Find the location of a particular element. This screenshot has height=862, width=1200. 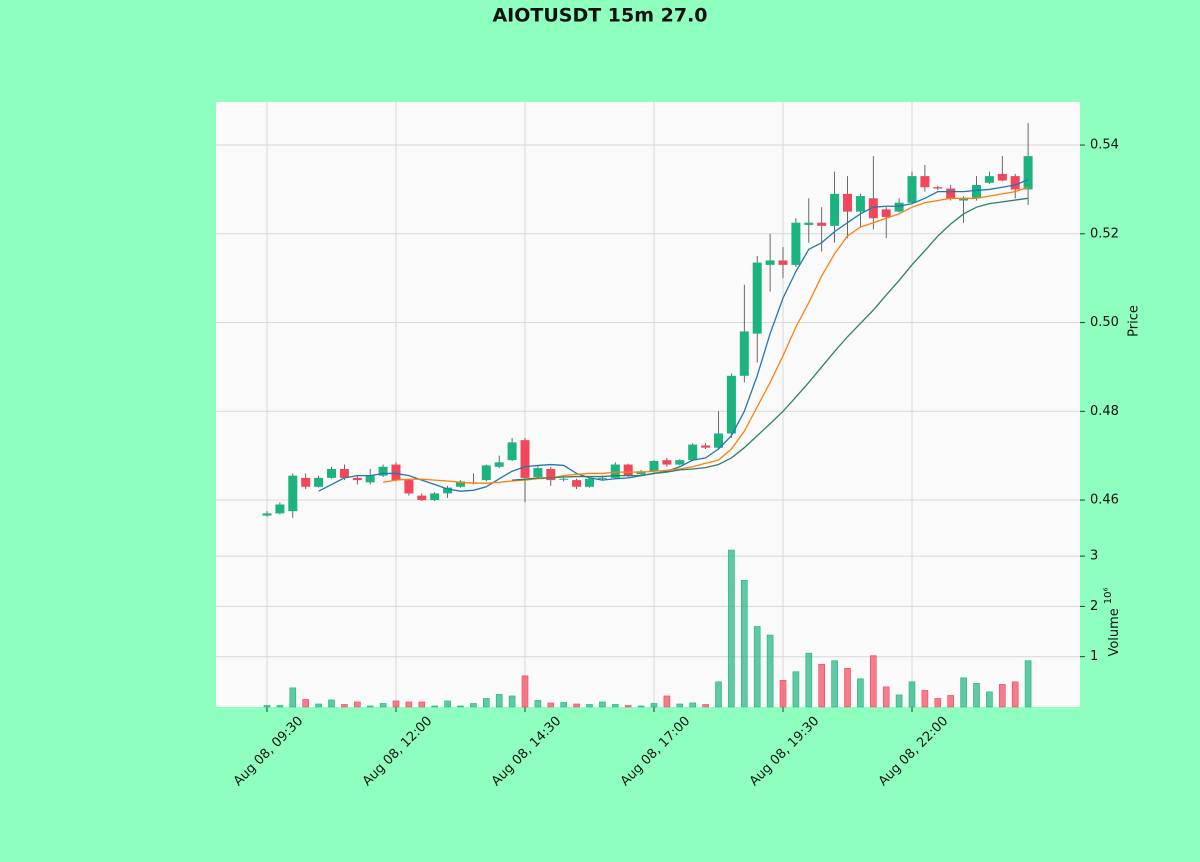

y-tick-label: 3 is located at coordinates (1094, 556).